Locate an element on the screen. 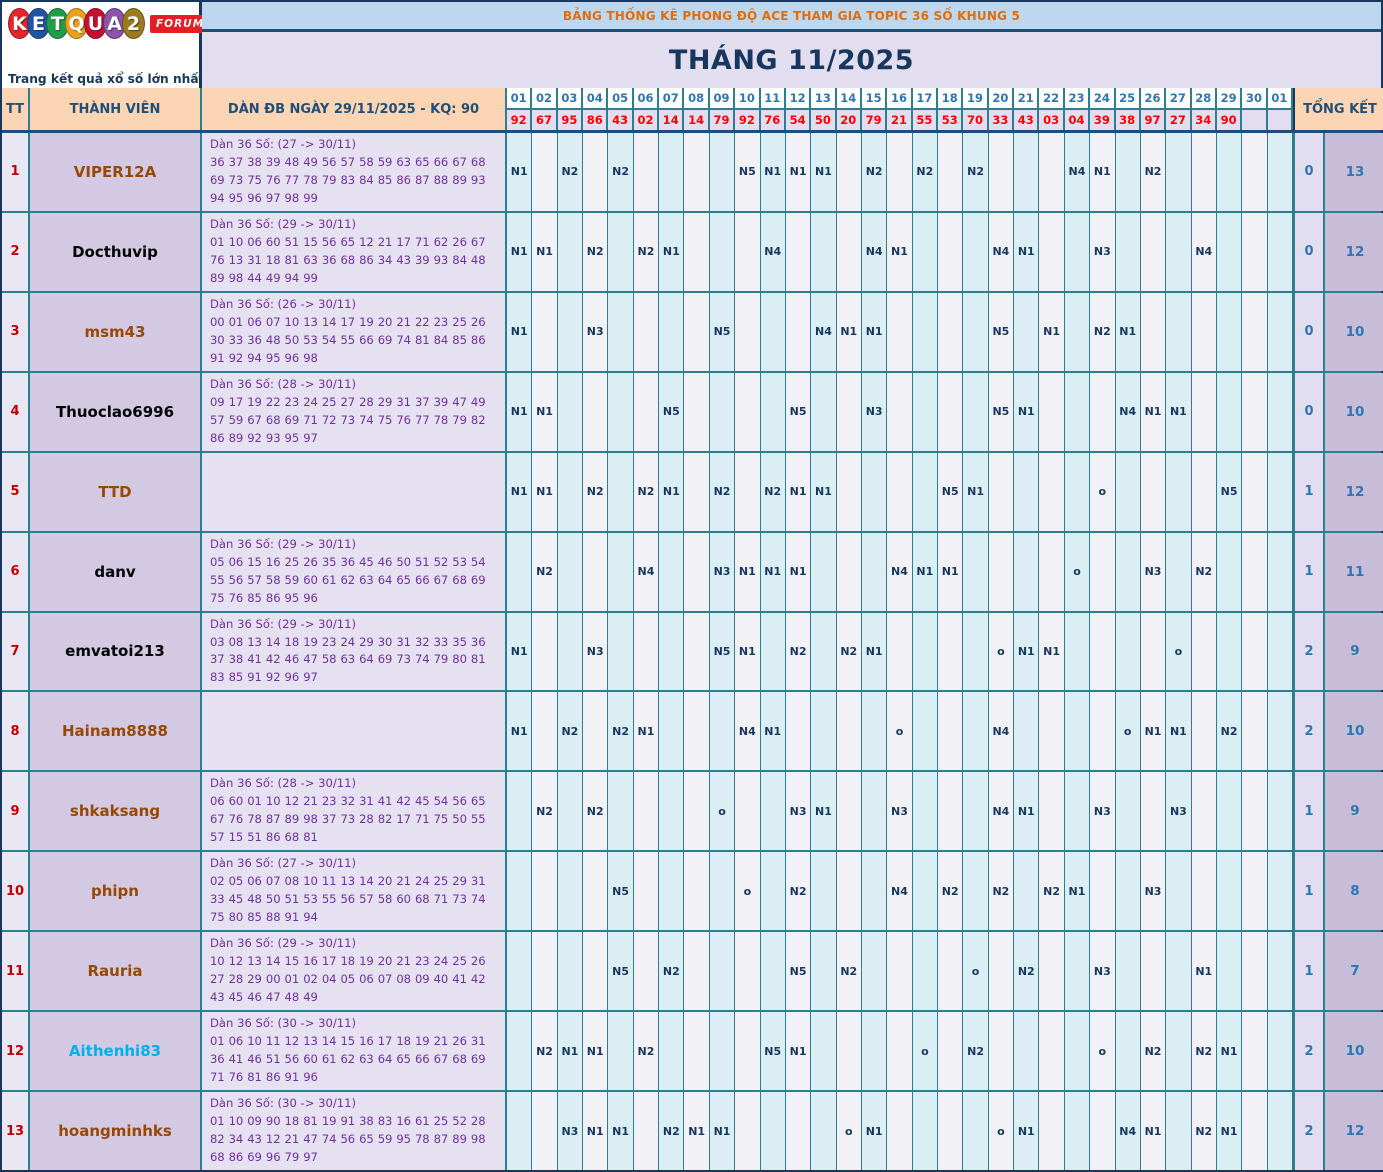  logo-letter: T is located at coordinates (57, 23).